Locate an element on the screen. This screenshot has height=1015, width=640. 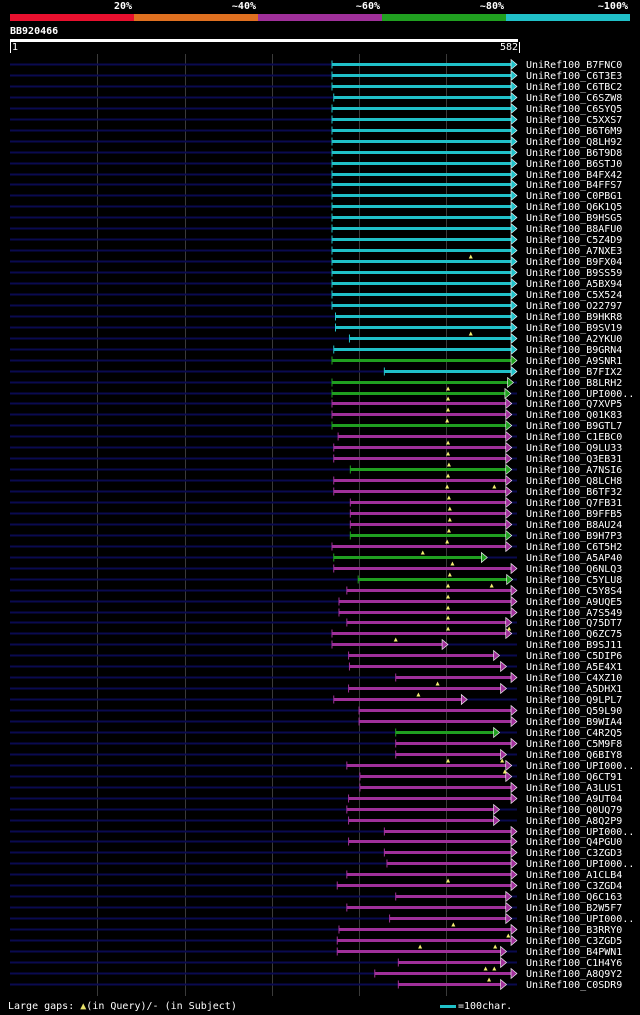
hit-row: UniRef100_C5M9F8 is located at coordinates (316, 743).